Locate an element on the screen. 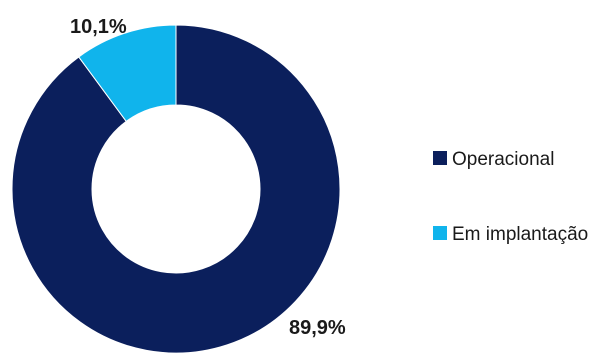  legend-swatch-operacional is located at coordinates (440, 158).